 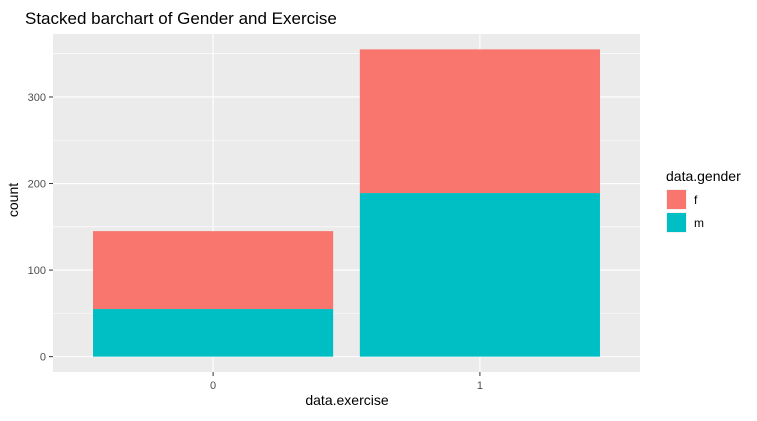 I want to click on y-tick-label: 0, so click(x=43, y=358).